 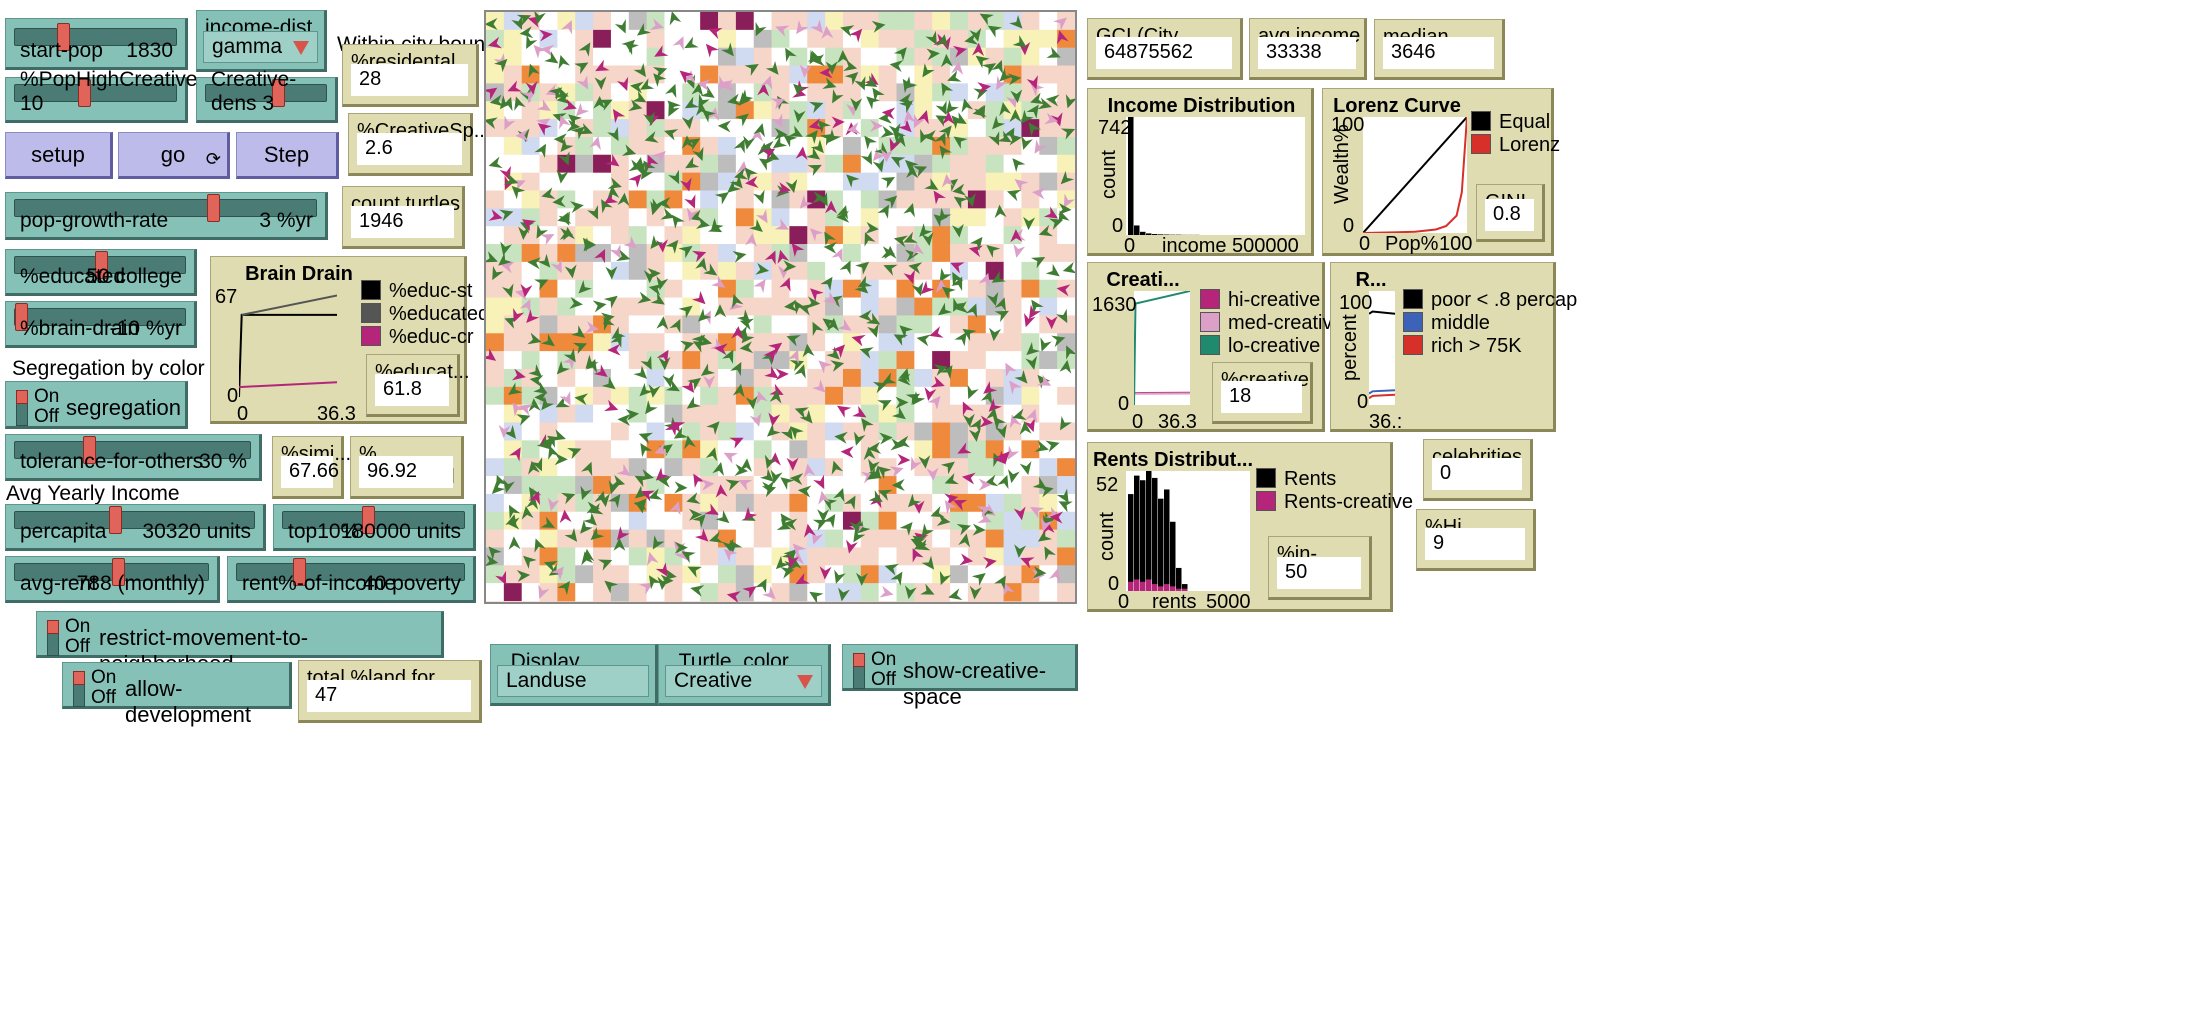 What do you see at coordinates (573, 681) in the screenshot?
I see `chooser-value: Landuse` at bounding box center [573, 681].